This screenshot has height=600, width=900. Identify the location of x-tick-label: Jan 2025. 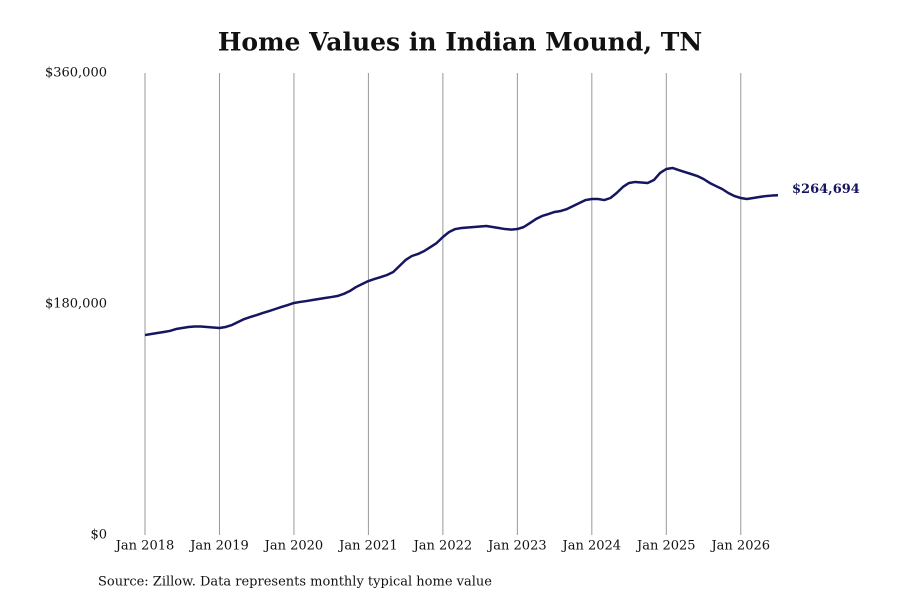
(665, 546).